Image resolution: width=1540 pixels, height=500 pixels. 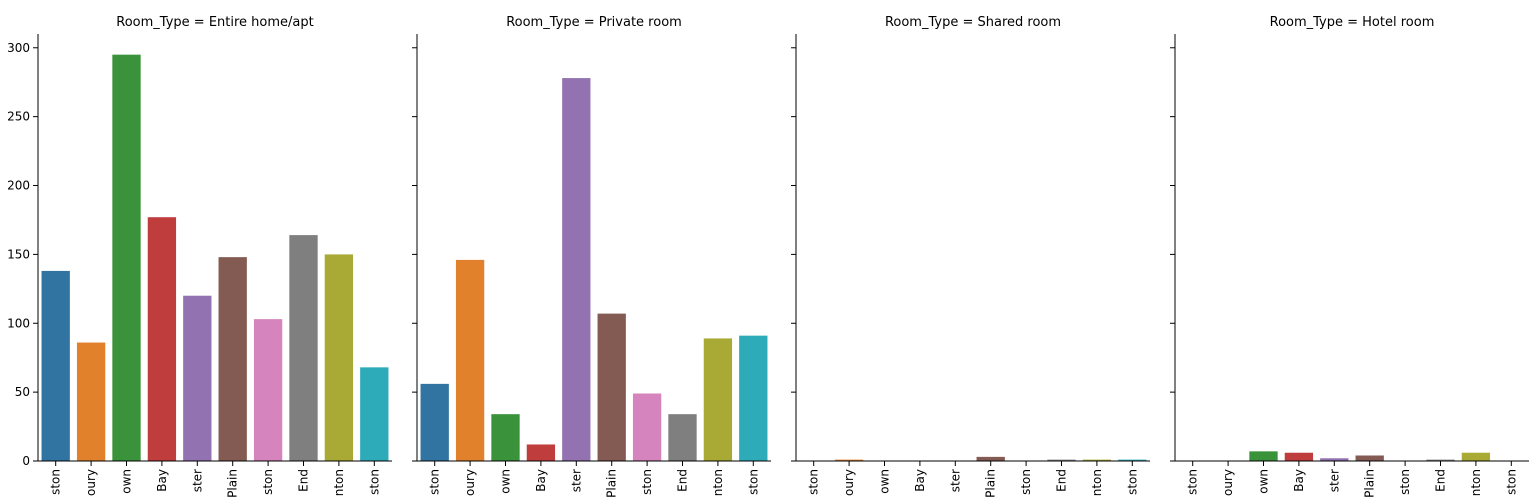 I want to click on panel-title: Room_Type = Private room, so click(x=594, y=22).